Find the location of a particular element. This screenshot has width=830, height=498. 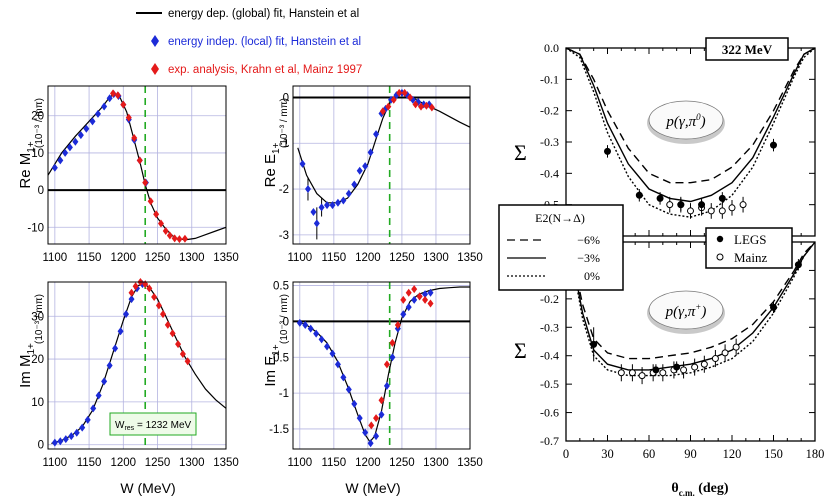

x-tick-label: 120 is located at coordinates (732, 454).